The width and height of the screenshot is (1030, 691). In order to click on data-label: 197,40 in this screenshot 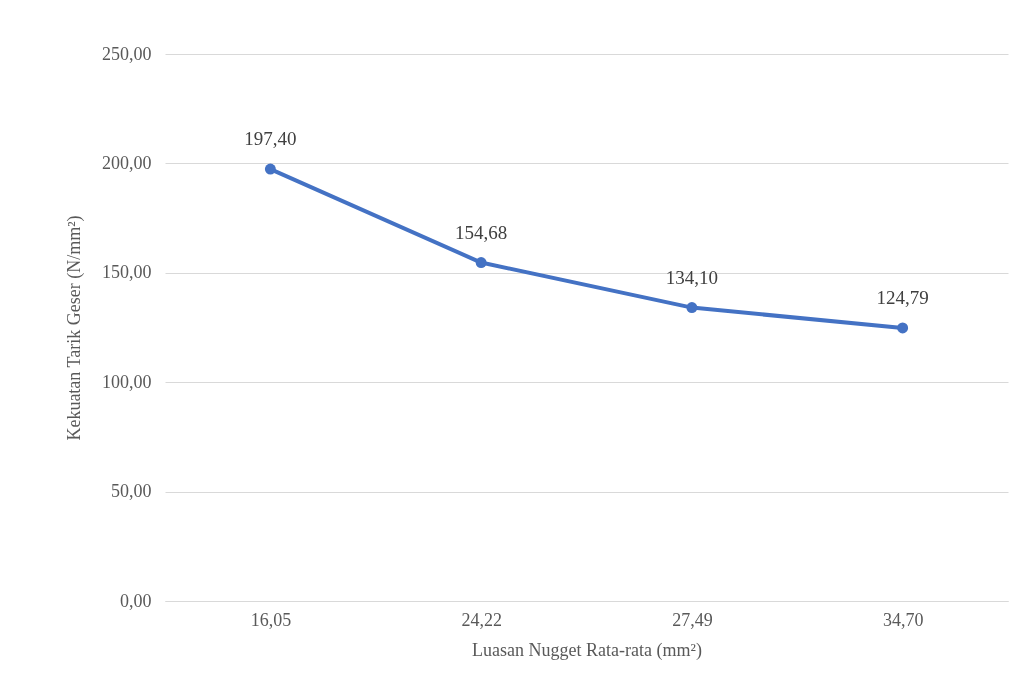, I will do `click(270, 139)`.